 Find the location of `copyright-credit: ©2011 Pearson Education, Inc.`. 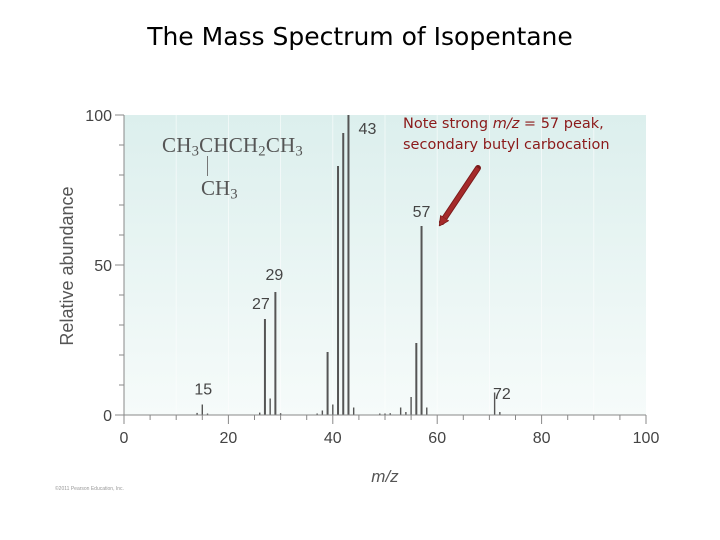

copyright-credit: ©2011 Pearson Education, Inc. is located at coordinates (89, 489).